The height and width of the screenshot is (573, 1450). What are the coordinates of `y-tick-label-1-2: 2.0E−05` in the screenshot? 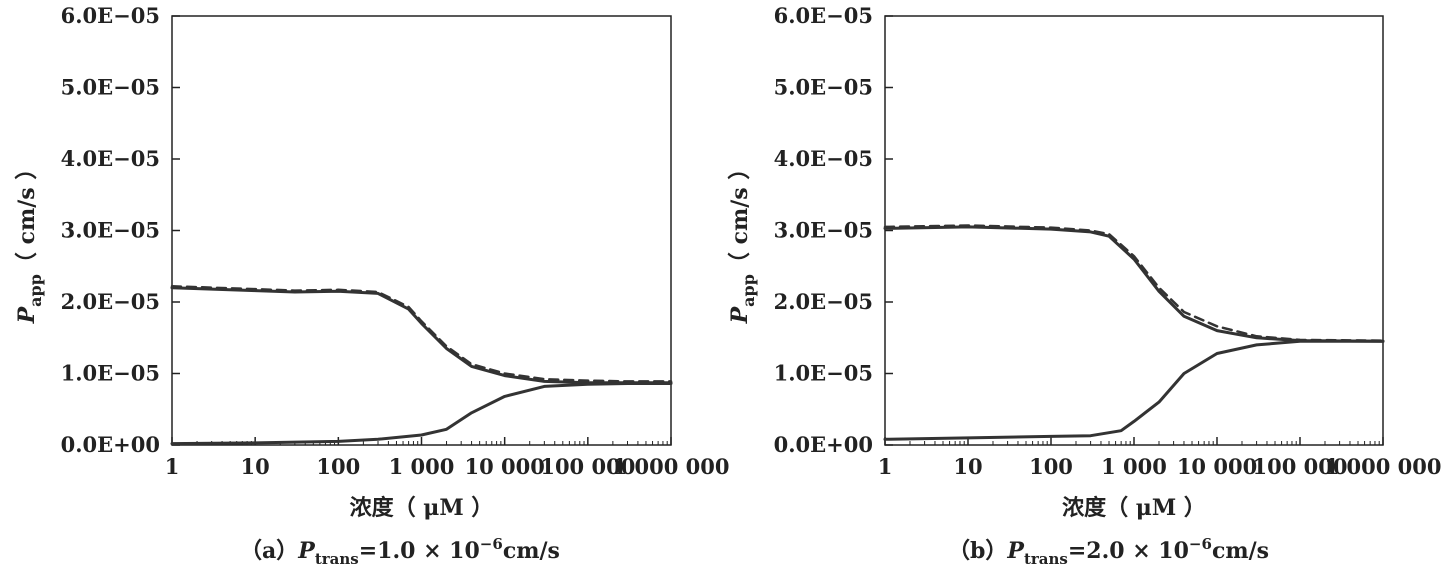 It's located at (823, 301).